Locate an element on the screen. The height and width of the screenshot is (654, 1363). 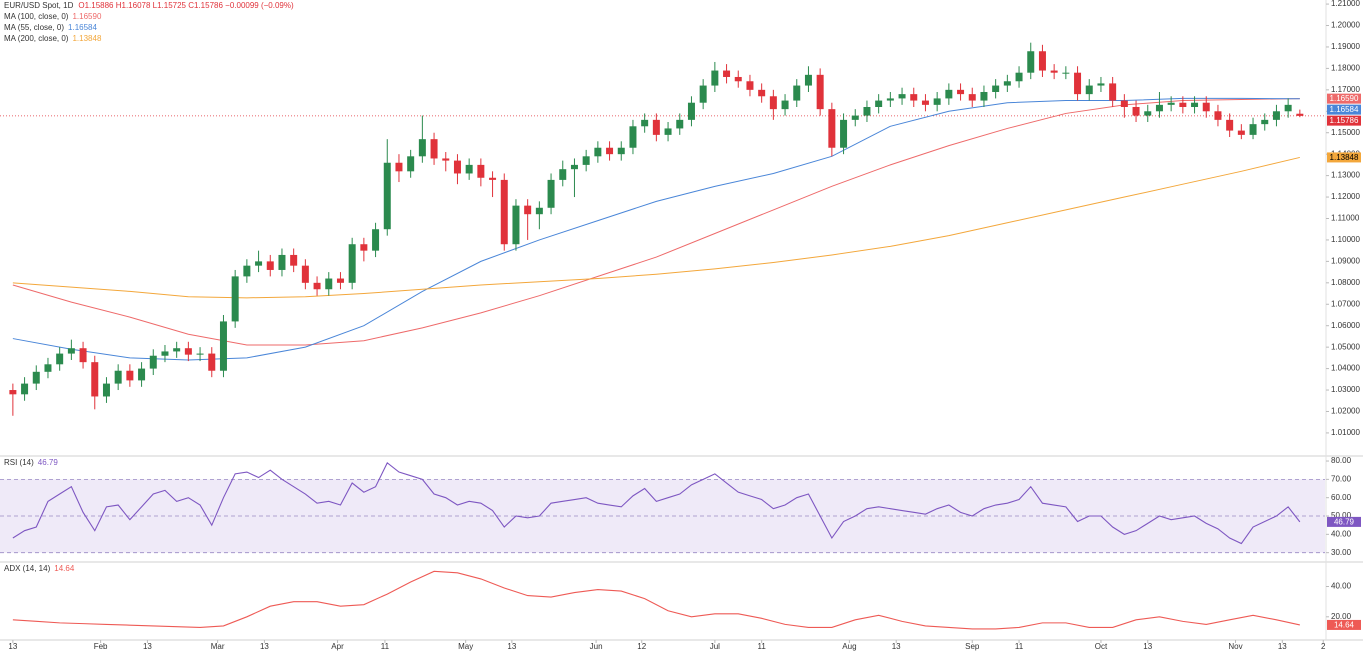
y-tick-label: 1.12000 is located at coordinates (1345, 196).